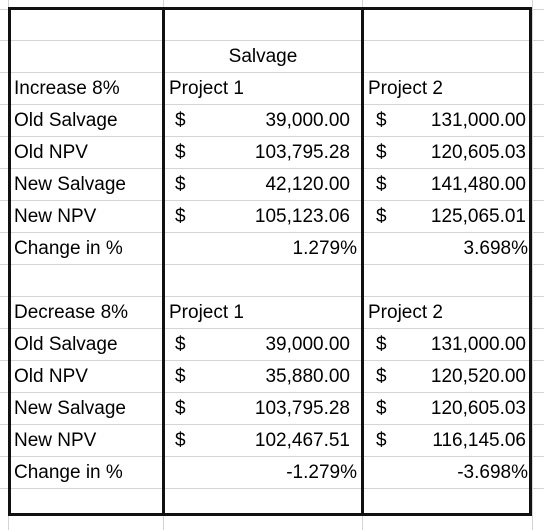 Image resolution: width=544 pixels, height=530 pixels. I want to click on project2-value: 141,480.00, so click(478, 184).